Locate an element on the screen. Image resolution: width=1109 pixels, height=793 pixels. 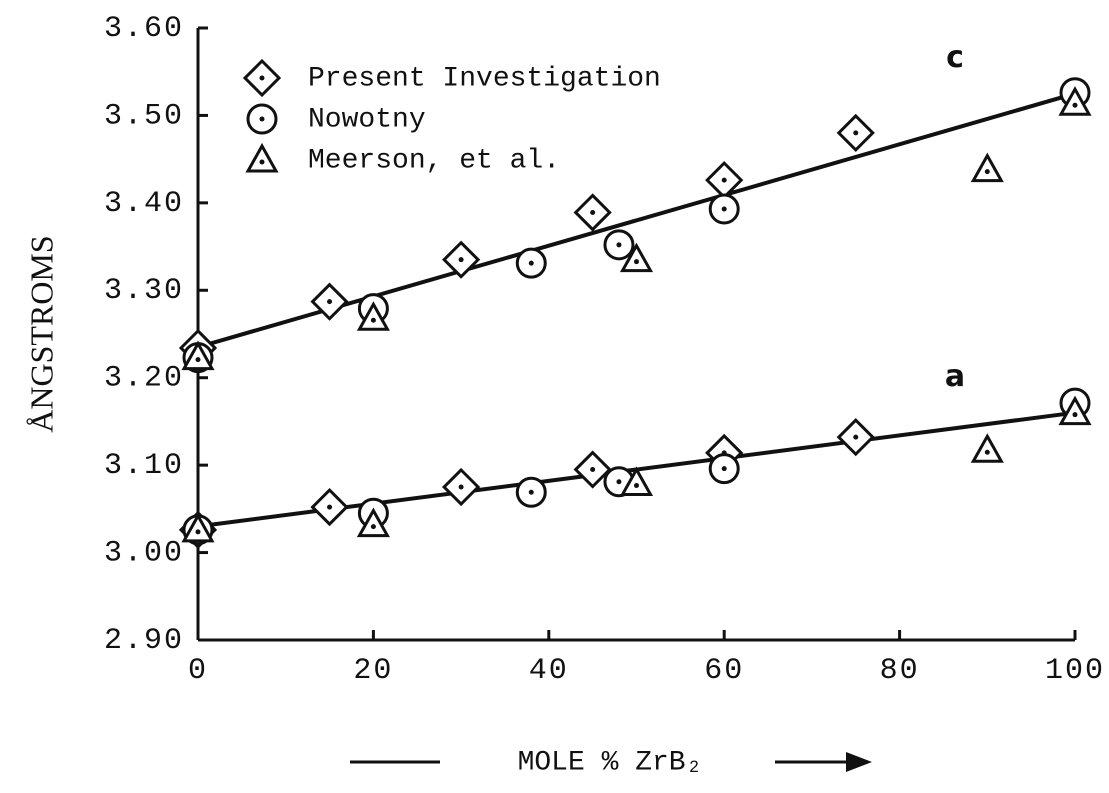
y-tick-label: 3.60 is located at coordinates (144, 29).